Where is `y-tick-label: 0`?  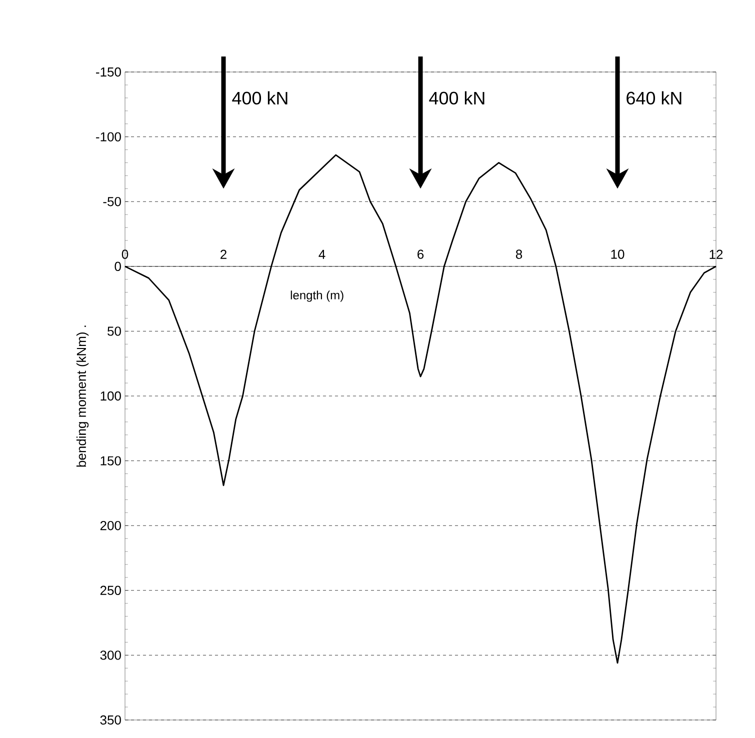 y-tick-label: 0 is located at coordinates (117, 266).